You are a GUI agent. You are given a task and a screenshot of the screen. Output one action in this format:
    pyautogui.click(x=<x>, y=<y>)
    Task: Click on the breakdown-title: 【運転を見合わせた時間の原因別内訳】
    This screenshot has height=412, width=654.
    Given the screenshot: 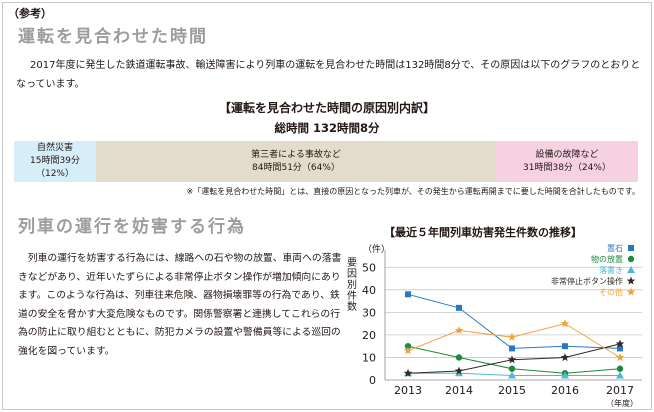 What is the action you would take?
    pyautogui.click(x=326, y=108)
    